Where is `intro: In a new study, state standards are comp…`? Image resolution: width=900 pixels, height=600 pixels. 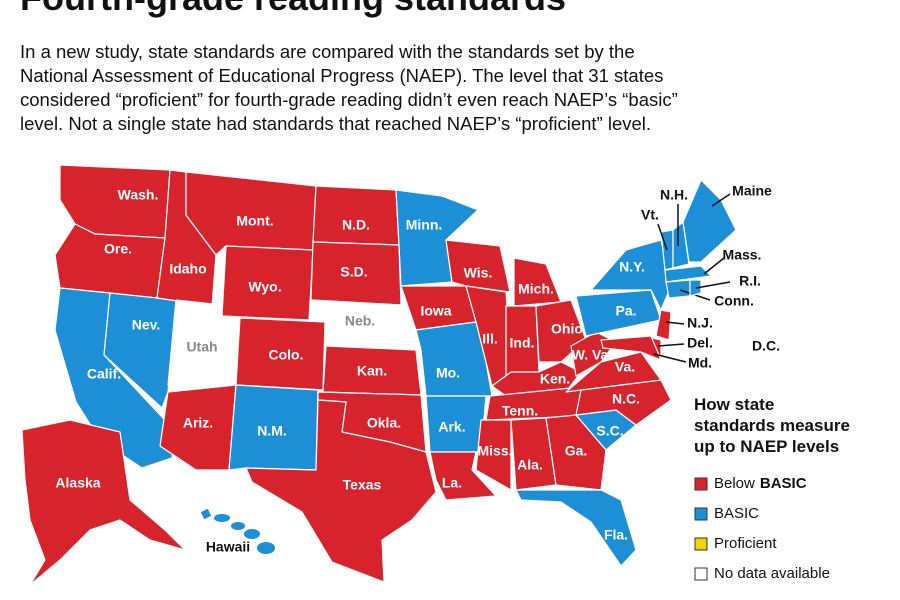 intro: In a new study, state standards are comp… is located at coordinates (349, 87).